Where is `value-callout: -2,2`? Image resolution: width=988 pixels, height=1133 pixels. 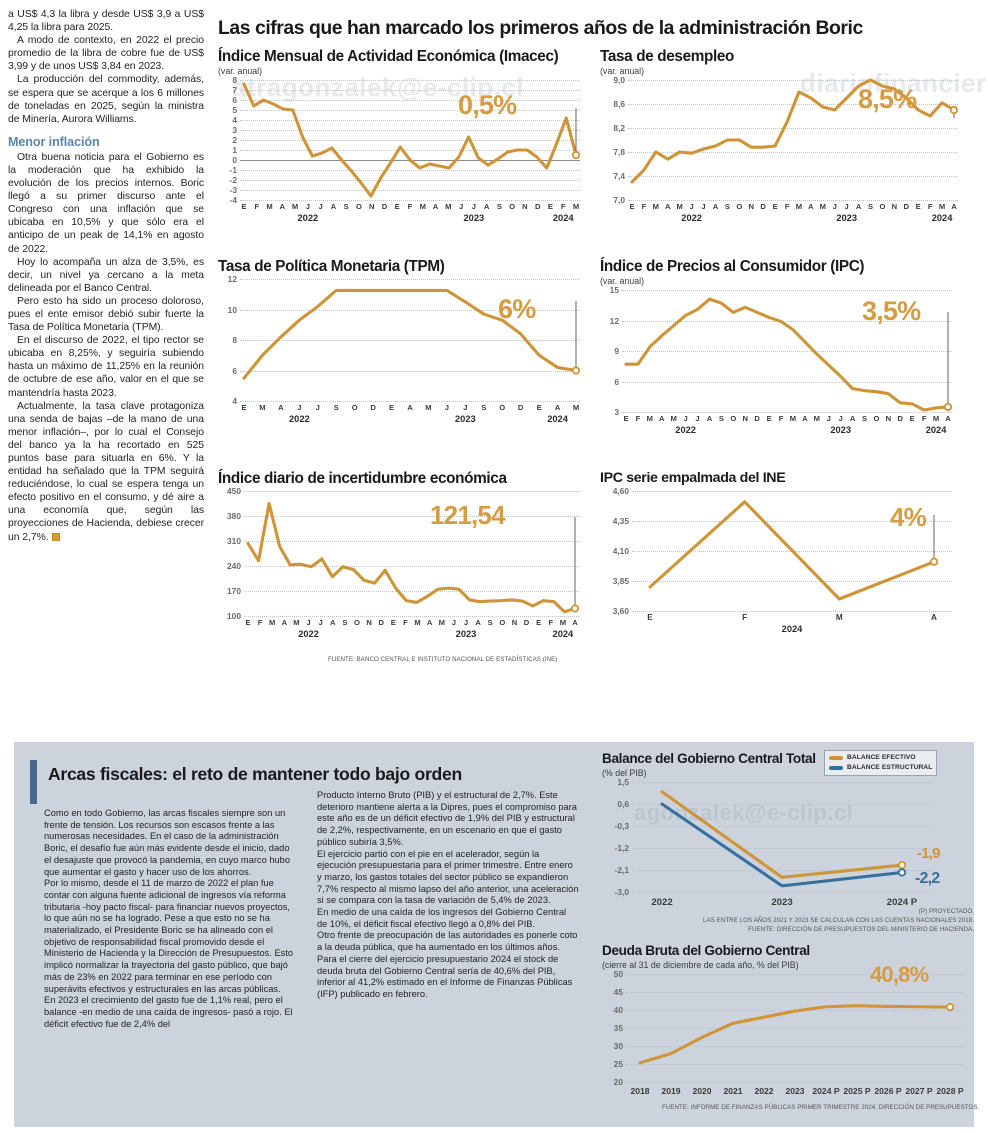 value-callout: -2,2 is located at coordinates (927, 878).